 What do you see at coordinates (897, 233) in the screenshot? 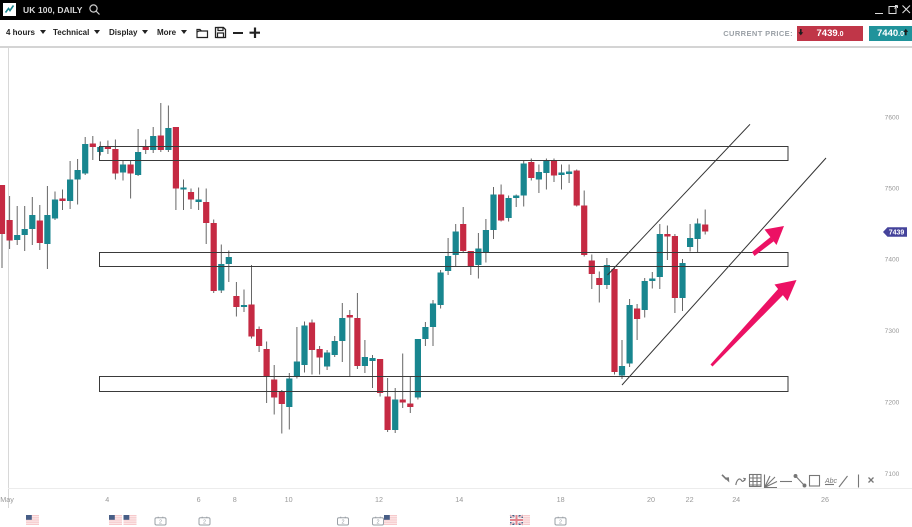
I see `svg-text: 7439` at bounding box center [897, 233].